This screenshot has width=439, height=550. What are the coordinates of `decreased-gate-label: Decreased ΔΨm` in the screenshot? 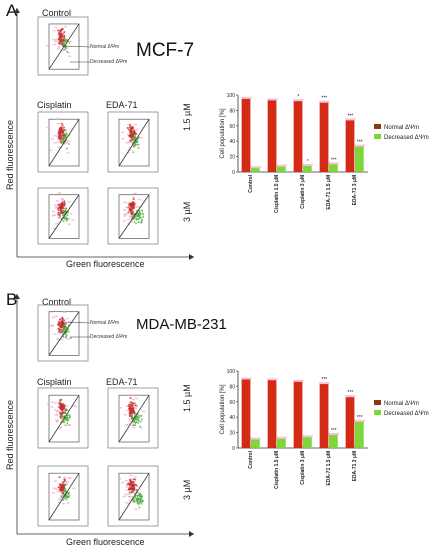 It's located at (109, 62).